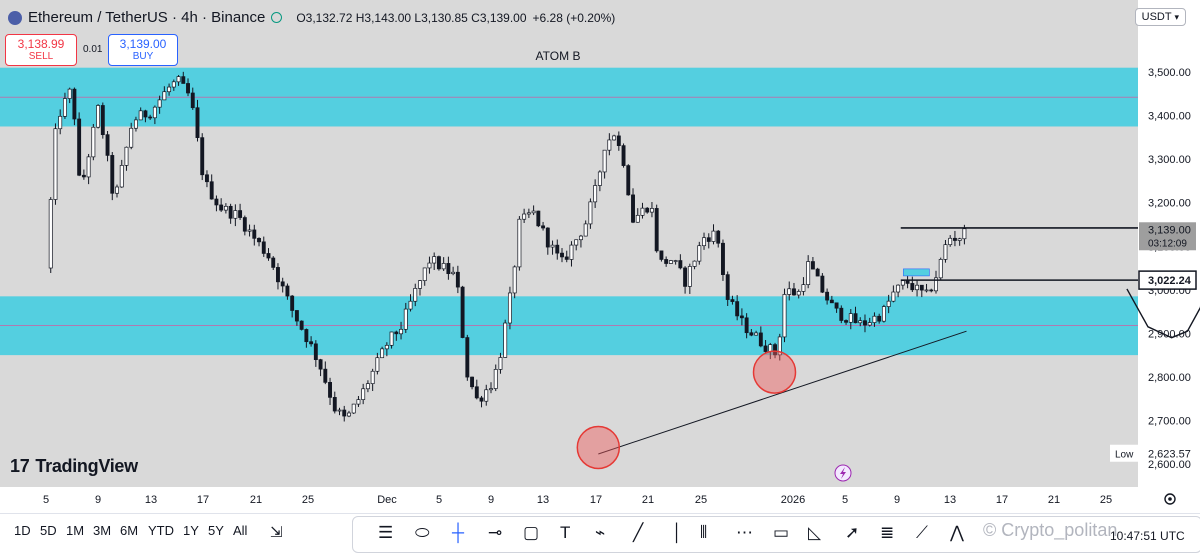  I want to click on timeframe-all: All, so click(240, 530).